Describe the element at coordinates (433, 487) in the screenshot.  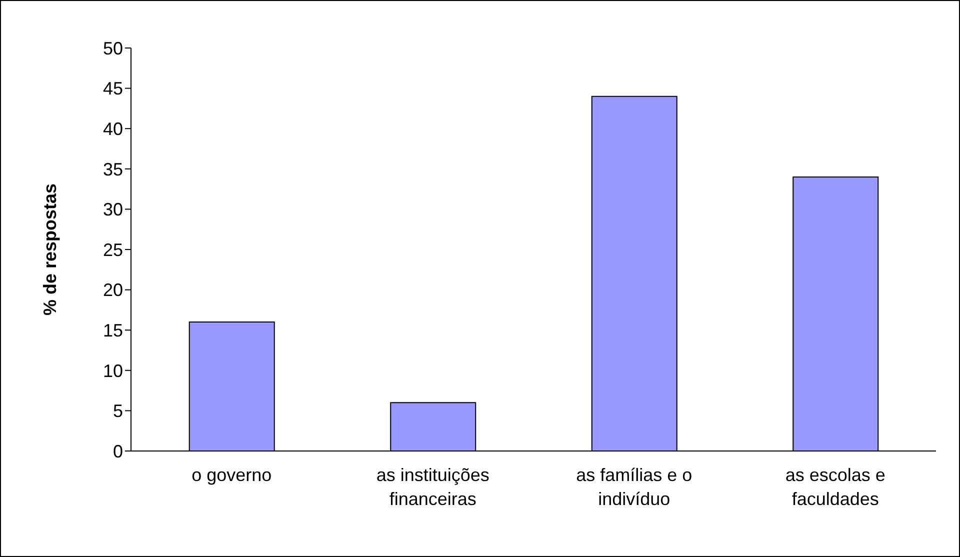
I see `x-tick-label: as instituições financeiras` at that location.